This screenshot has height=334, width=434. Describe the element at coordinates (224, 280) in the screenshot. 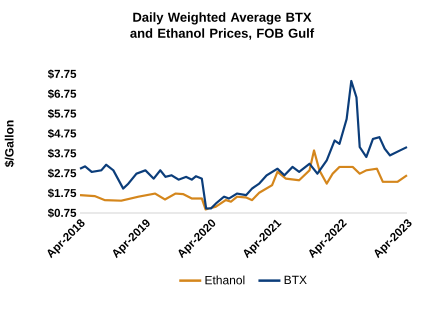

I see `legend-label: Ethanol` at that location.